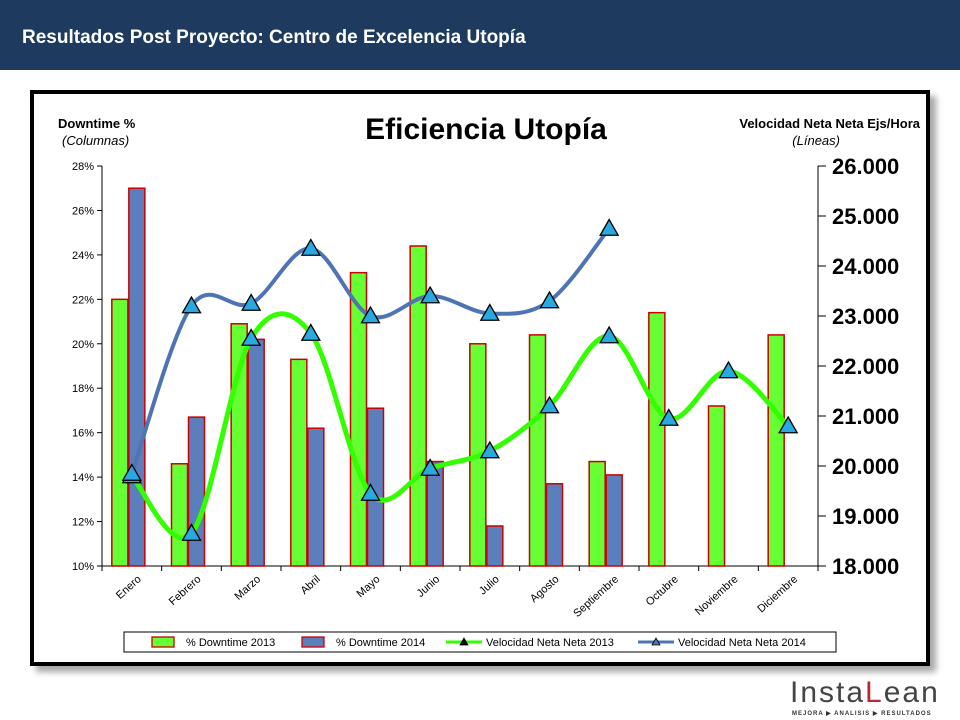 The image size is (960, 720). I want to click on right-tick-label: 22.000, so click(865, 366).